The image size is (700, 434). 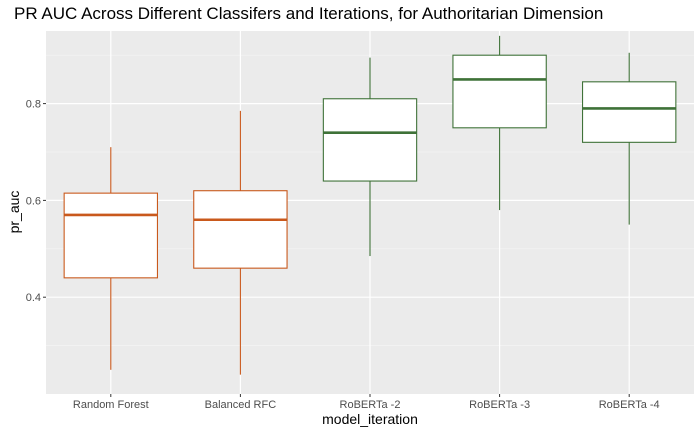 I want to click on y-axis-ticks: 0.4 0.6 0.8, so click(x=36, y=201).